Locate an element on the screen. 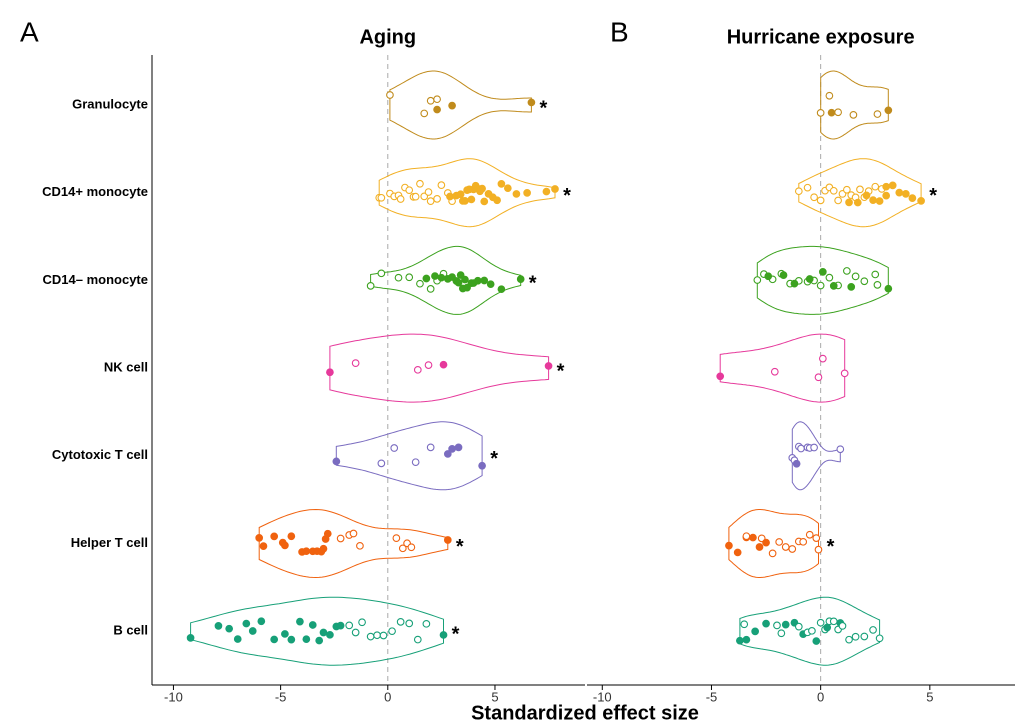 This screenshot has width=1024, height=726. panel-title: Hurricane exposure is located at coordinates (821, 37).